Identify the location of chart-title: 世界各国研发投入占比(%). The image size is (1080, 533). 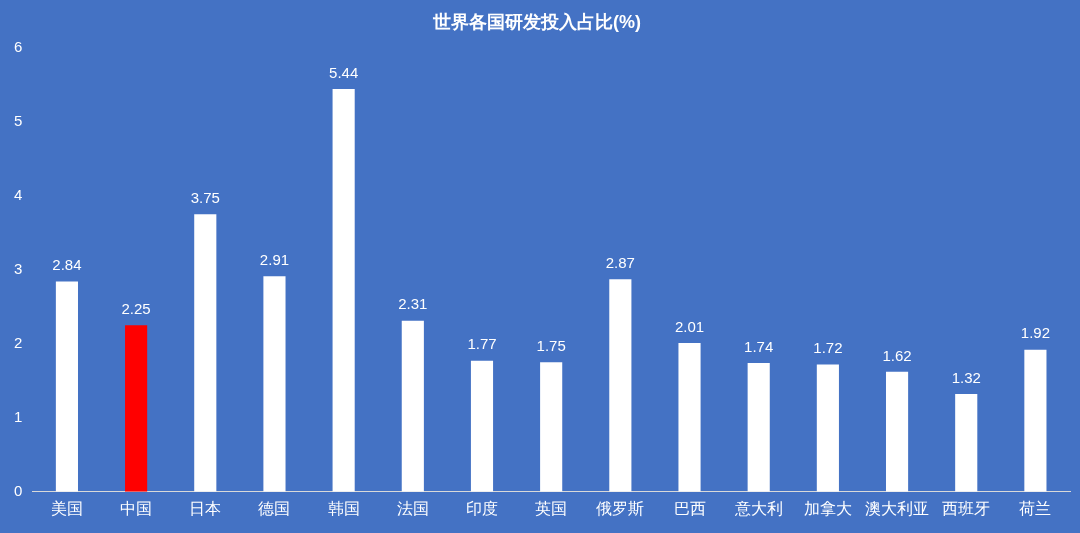
(536, 21).